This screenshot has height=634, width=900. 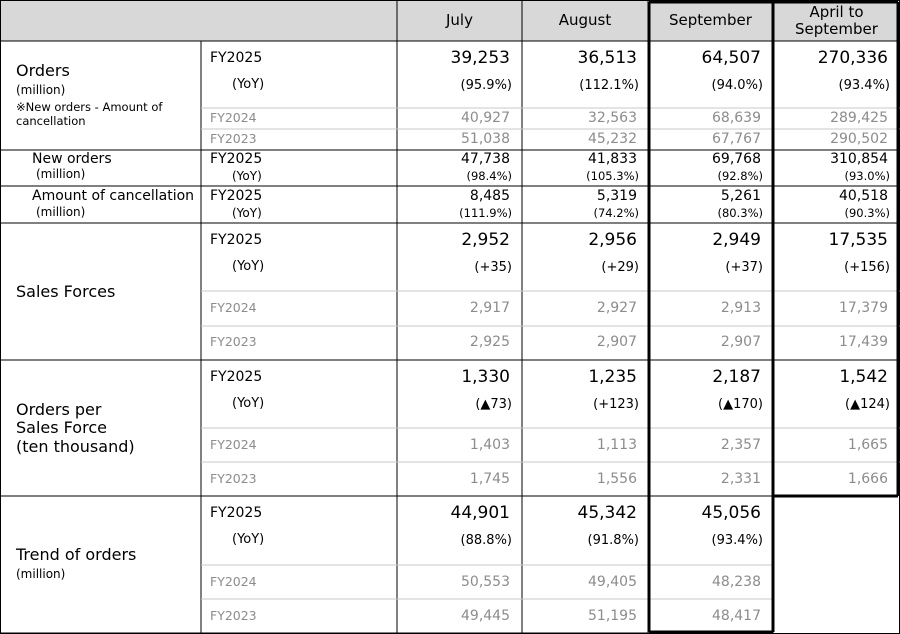 What do you see at coordinates (233, 117) in the screenshot?
I see `orders-fy2024-year: FY2024` at bounding box center [233, 117].